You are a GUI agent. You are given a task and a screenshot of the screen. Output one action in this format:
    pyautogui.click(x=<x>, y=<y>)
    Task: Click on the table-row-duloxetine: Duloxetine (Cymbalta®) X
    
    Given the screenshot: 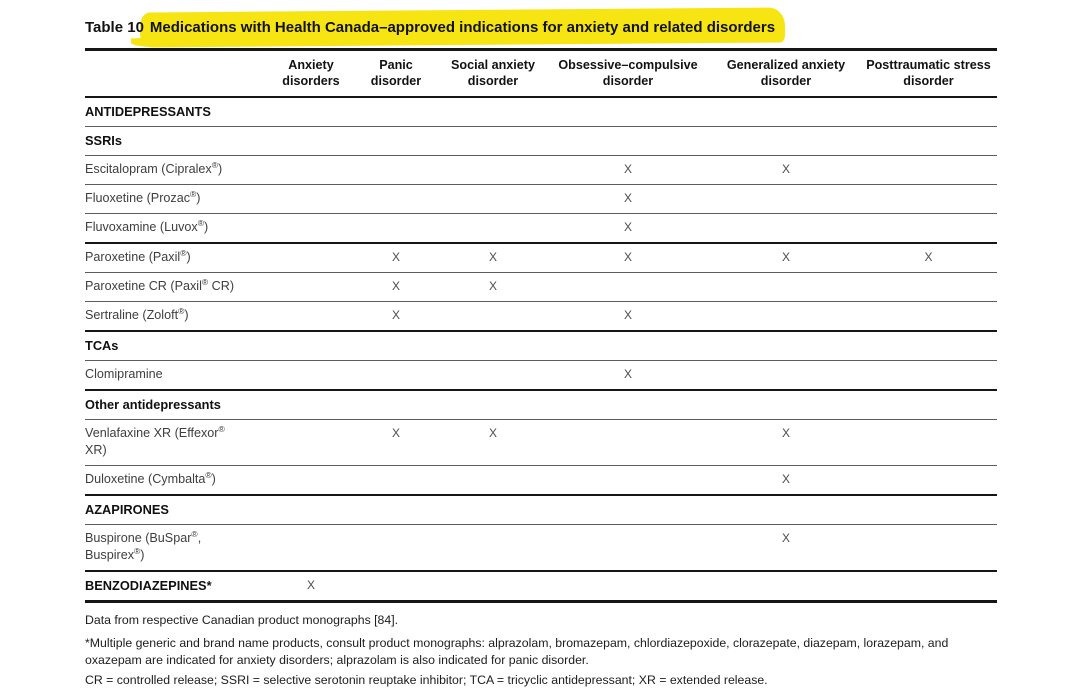 What is the action you would take?
    pyautogui.click(x=541, y=480)
    